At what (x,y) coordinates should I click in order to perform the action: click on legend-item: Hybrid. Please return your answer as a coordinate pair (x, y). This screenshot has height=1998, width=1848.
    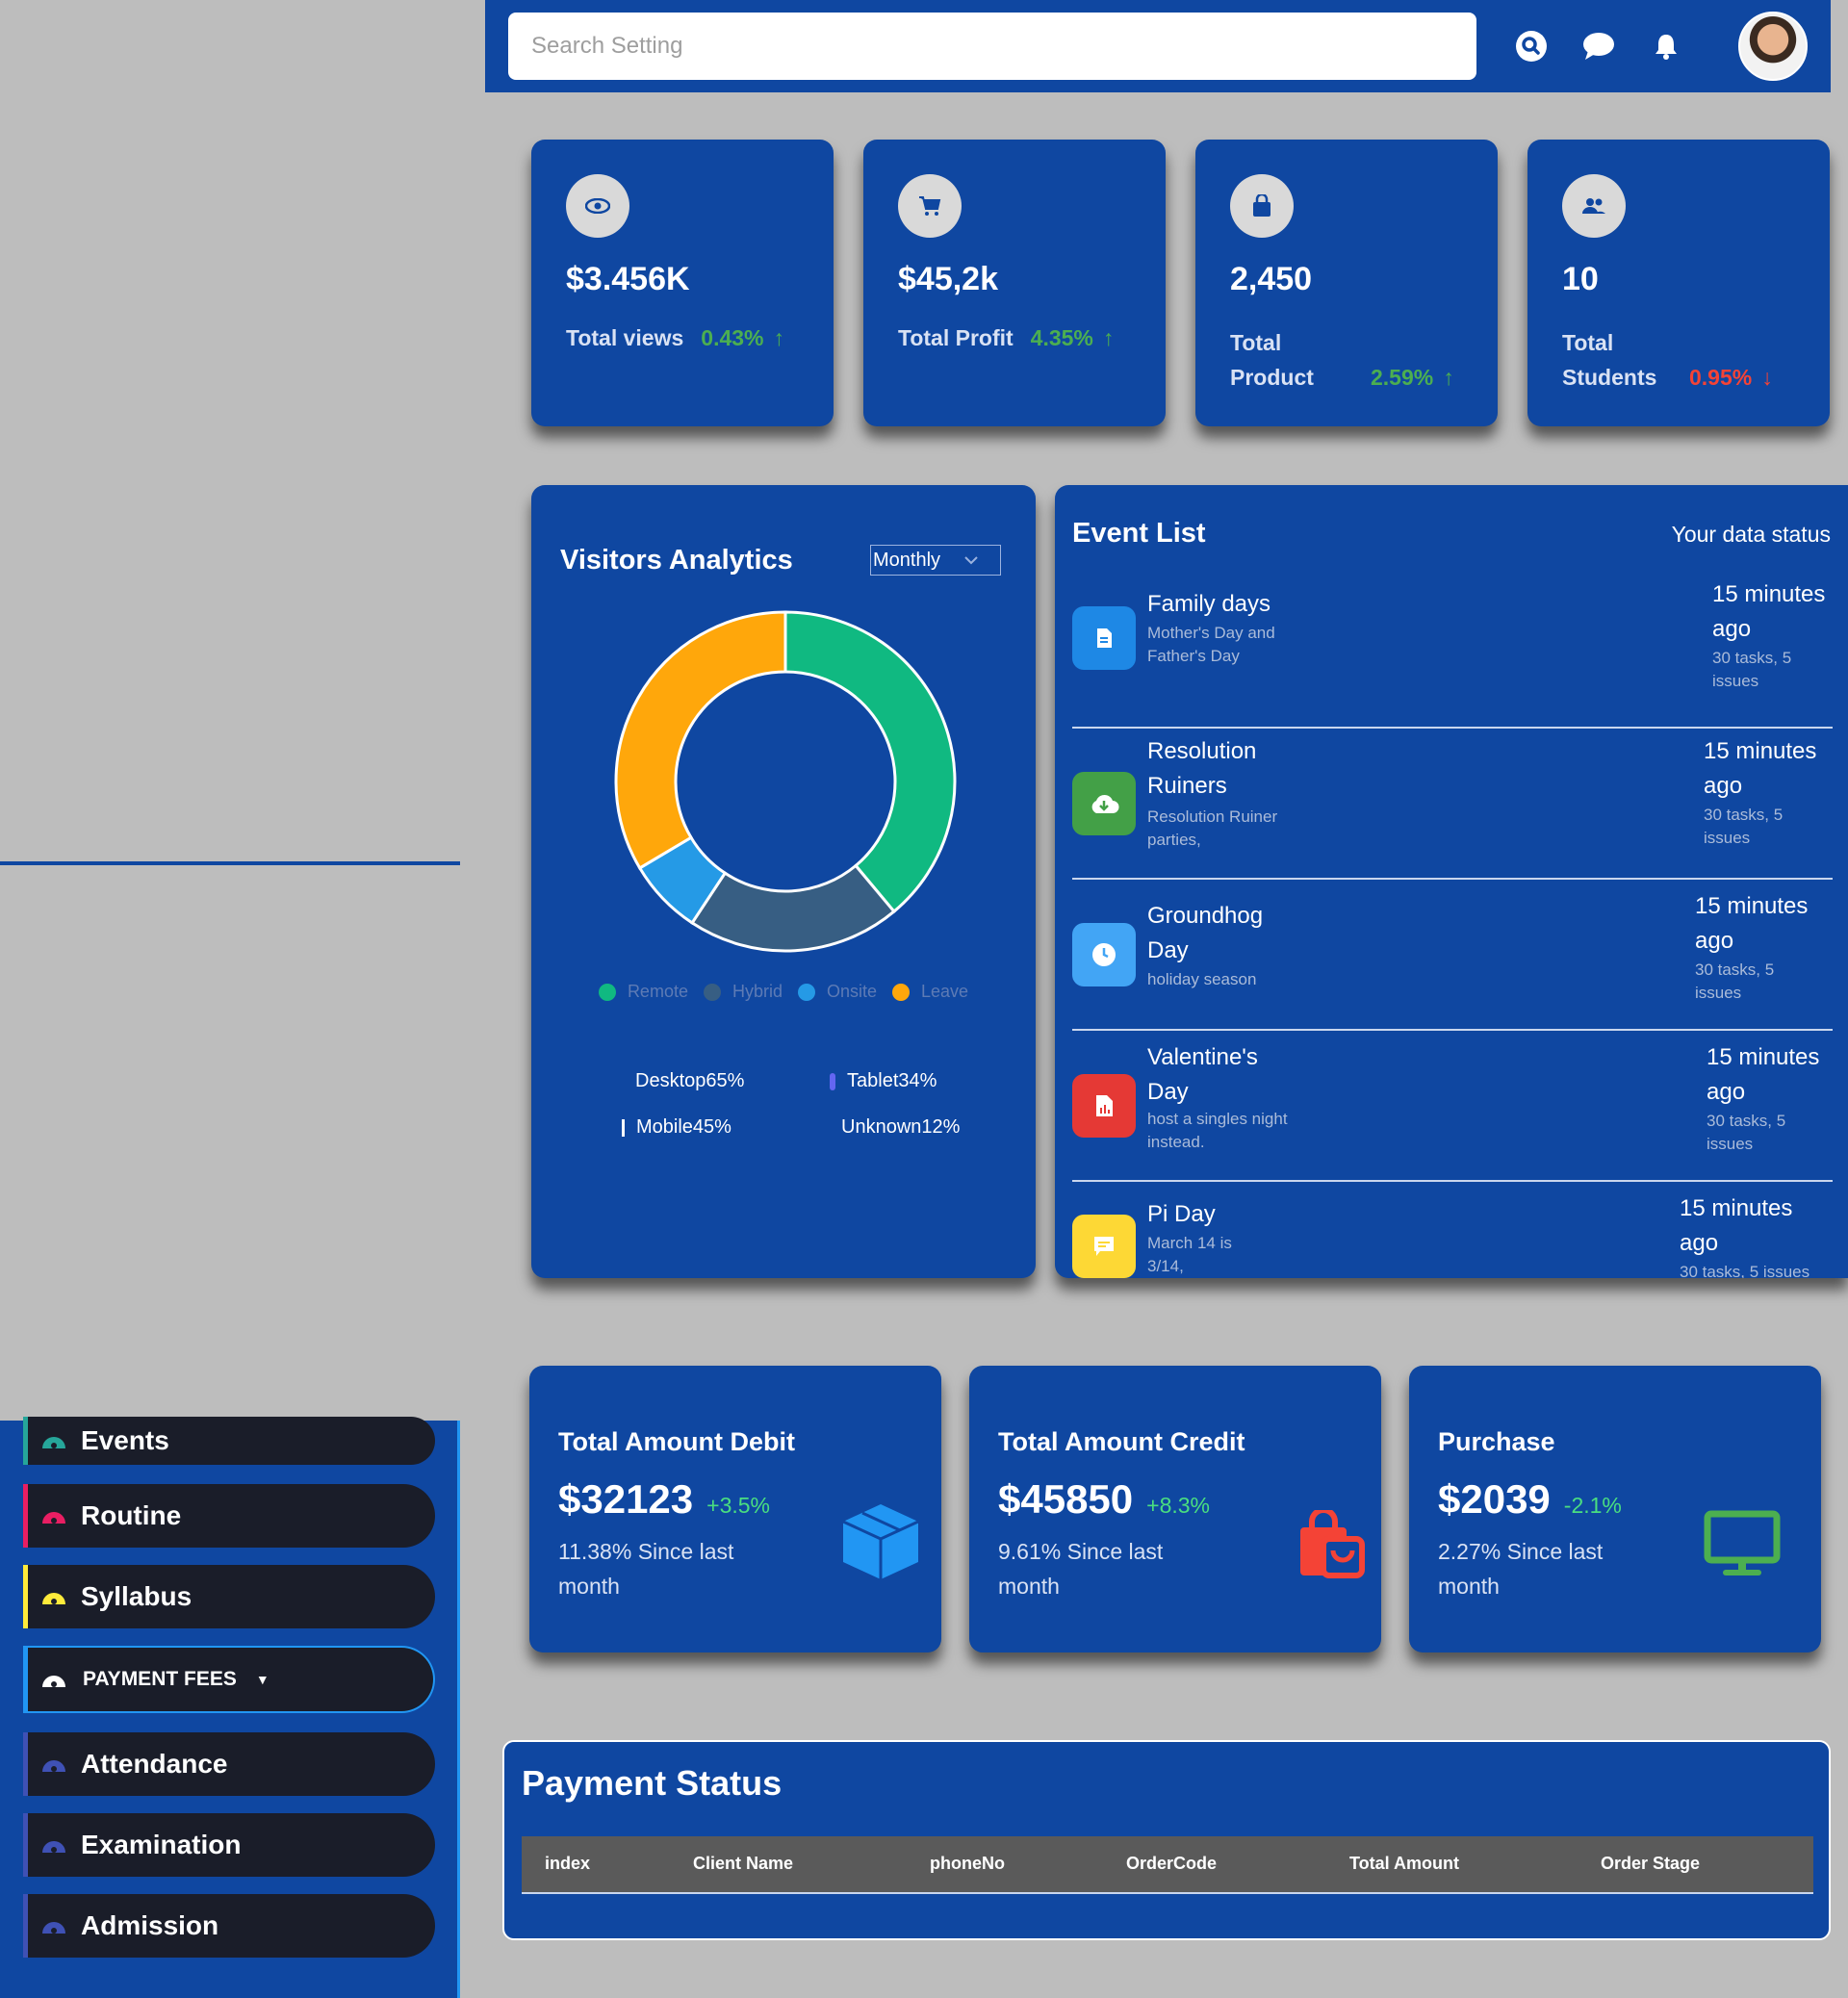
    Looking at the image, I should click on (743, 992).